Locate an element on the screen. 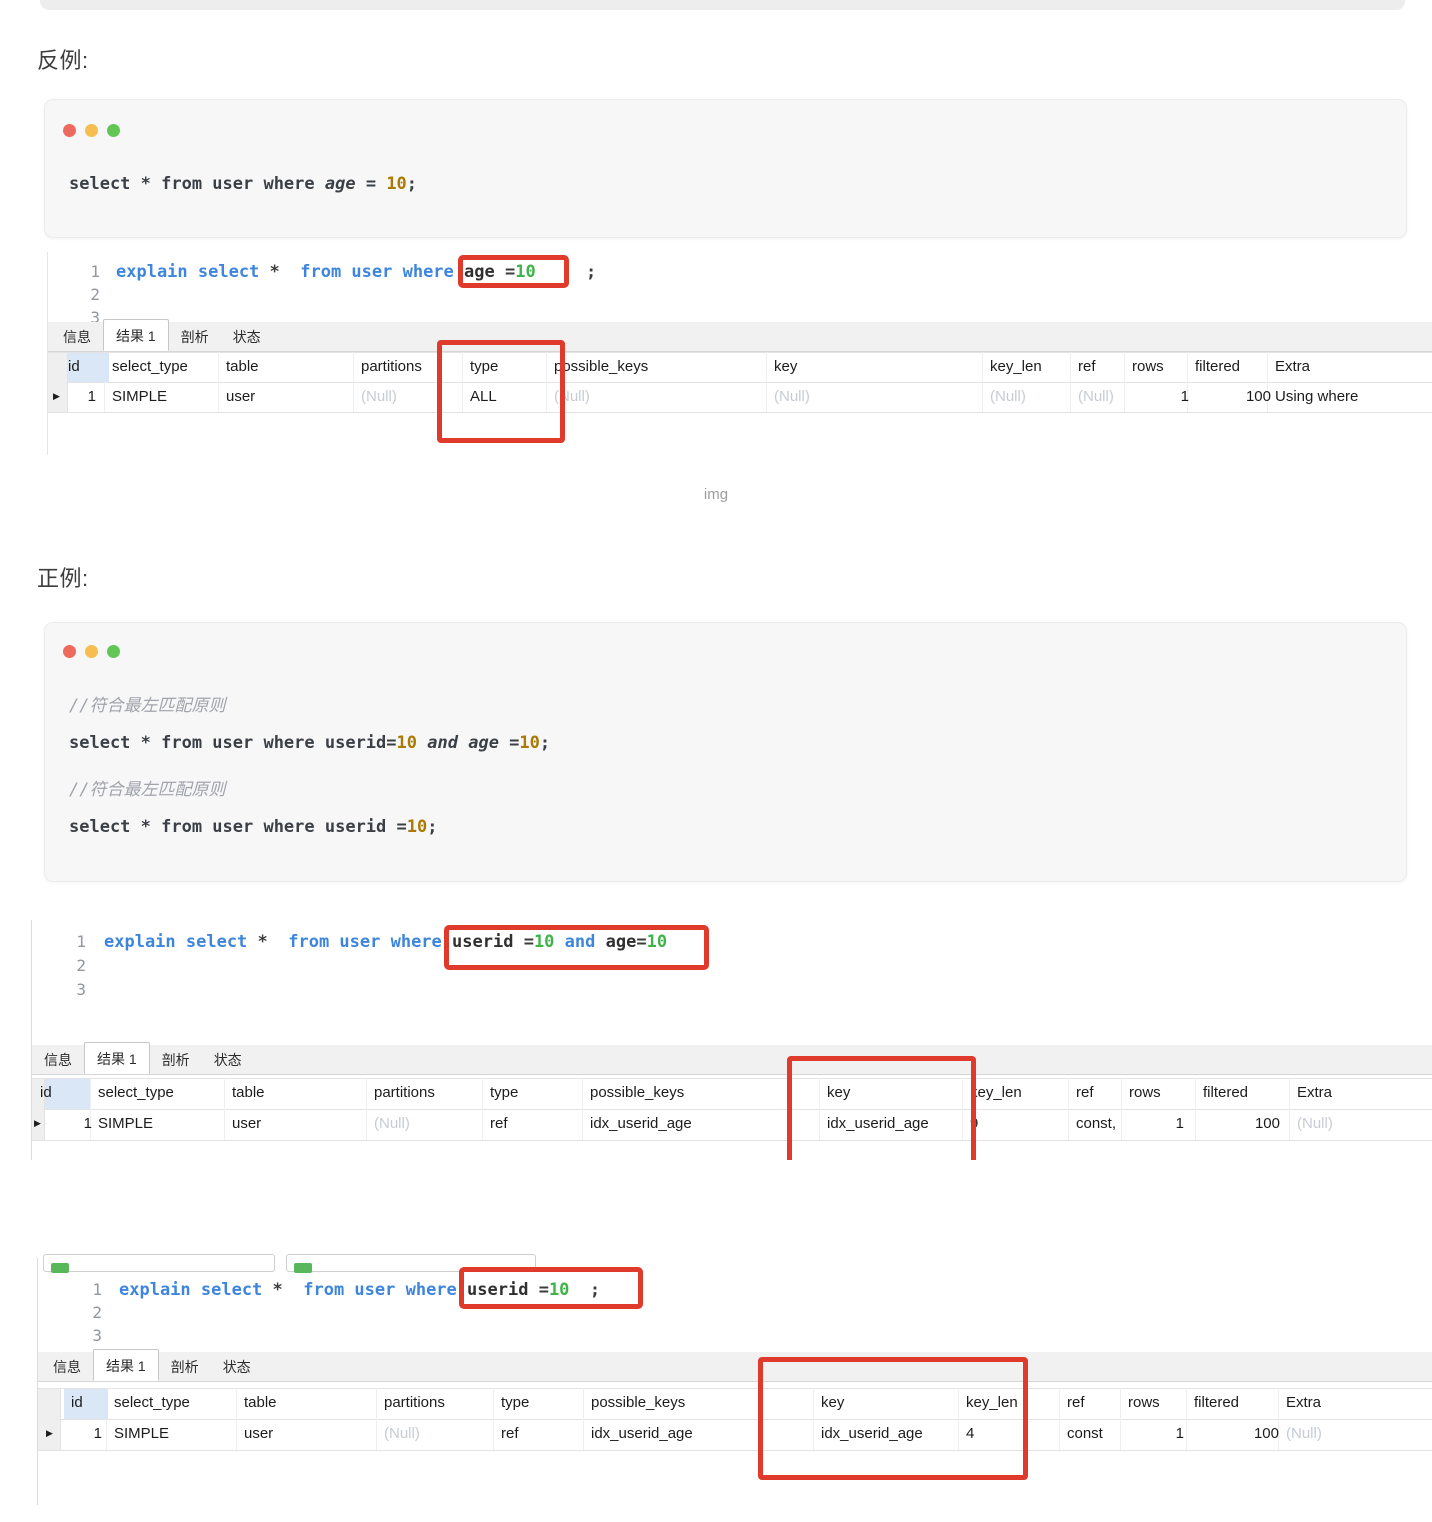  cell-Extra: (Null) is located at coordinates (1304, 1433).